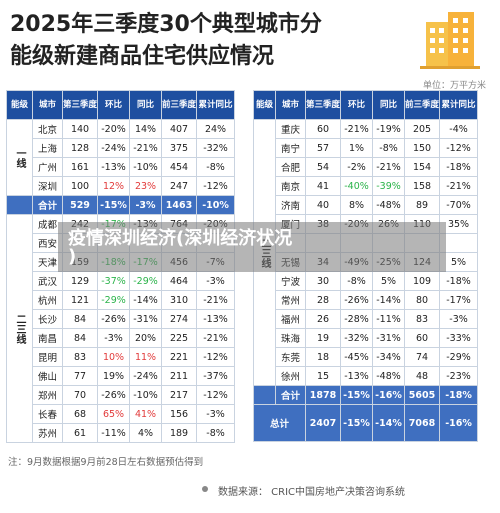 The width and height of the screenshot is (500, 513). What do you see at coordinates (146, 105) in the screenshot?
I see `col-yoy: 同比` at bounding box center [146, 105].